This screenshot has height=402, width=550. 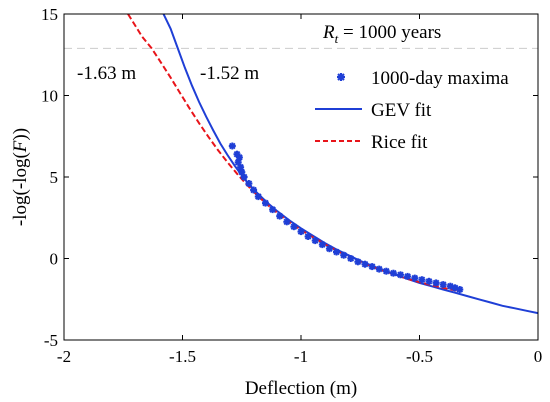 I want to click on y-tick-label: 10, so click(x=49, y=96).